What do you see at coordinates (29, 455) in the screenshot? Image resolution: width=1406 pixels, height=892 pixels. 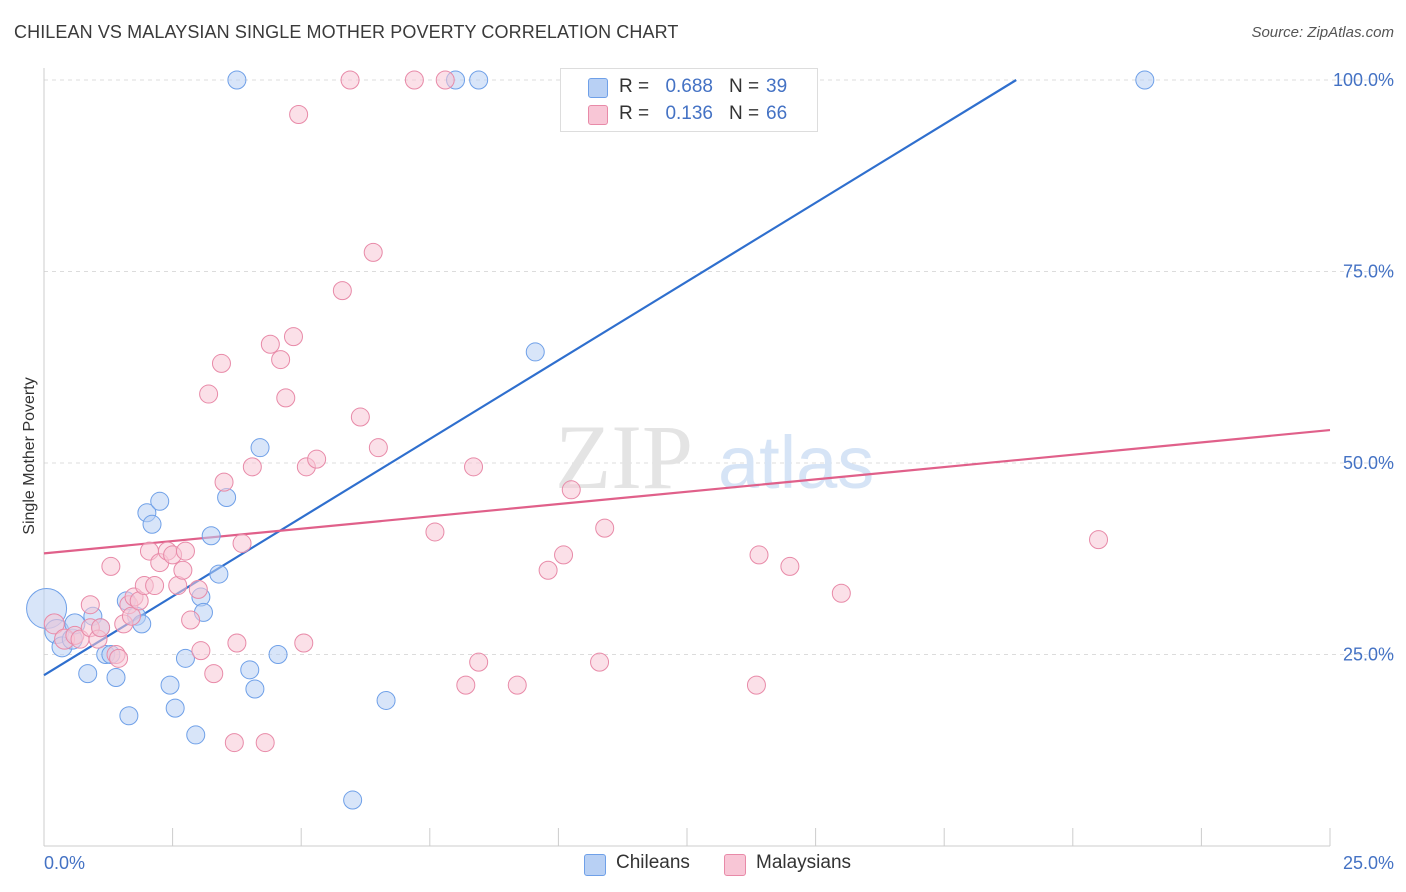 I see `y-axis-label: Single Mother Poverty` at bounding box center [29, 455].